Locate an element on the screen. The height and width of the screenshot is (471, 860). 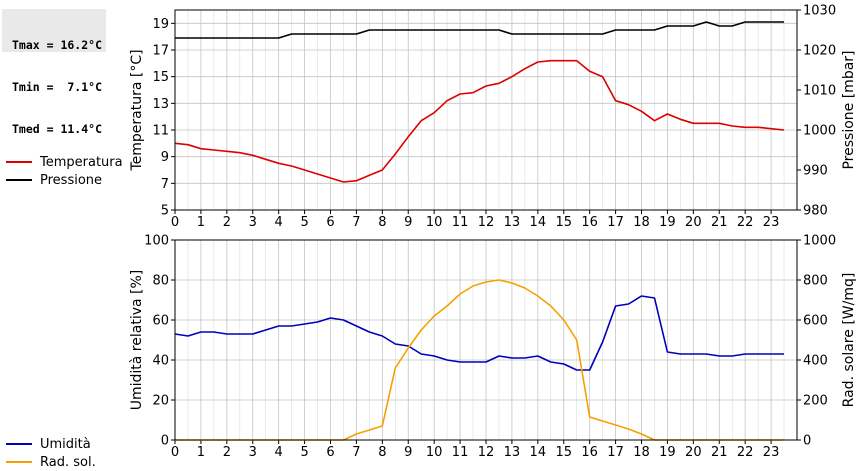
y-axis-label-right: Rad. solare [W/mq] is located at coordinates (849, 340).